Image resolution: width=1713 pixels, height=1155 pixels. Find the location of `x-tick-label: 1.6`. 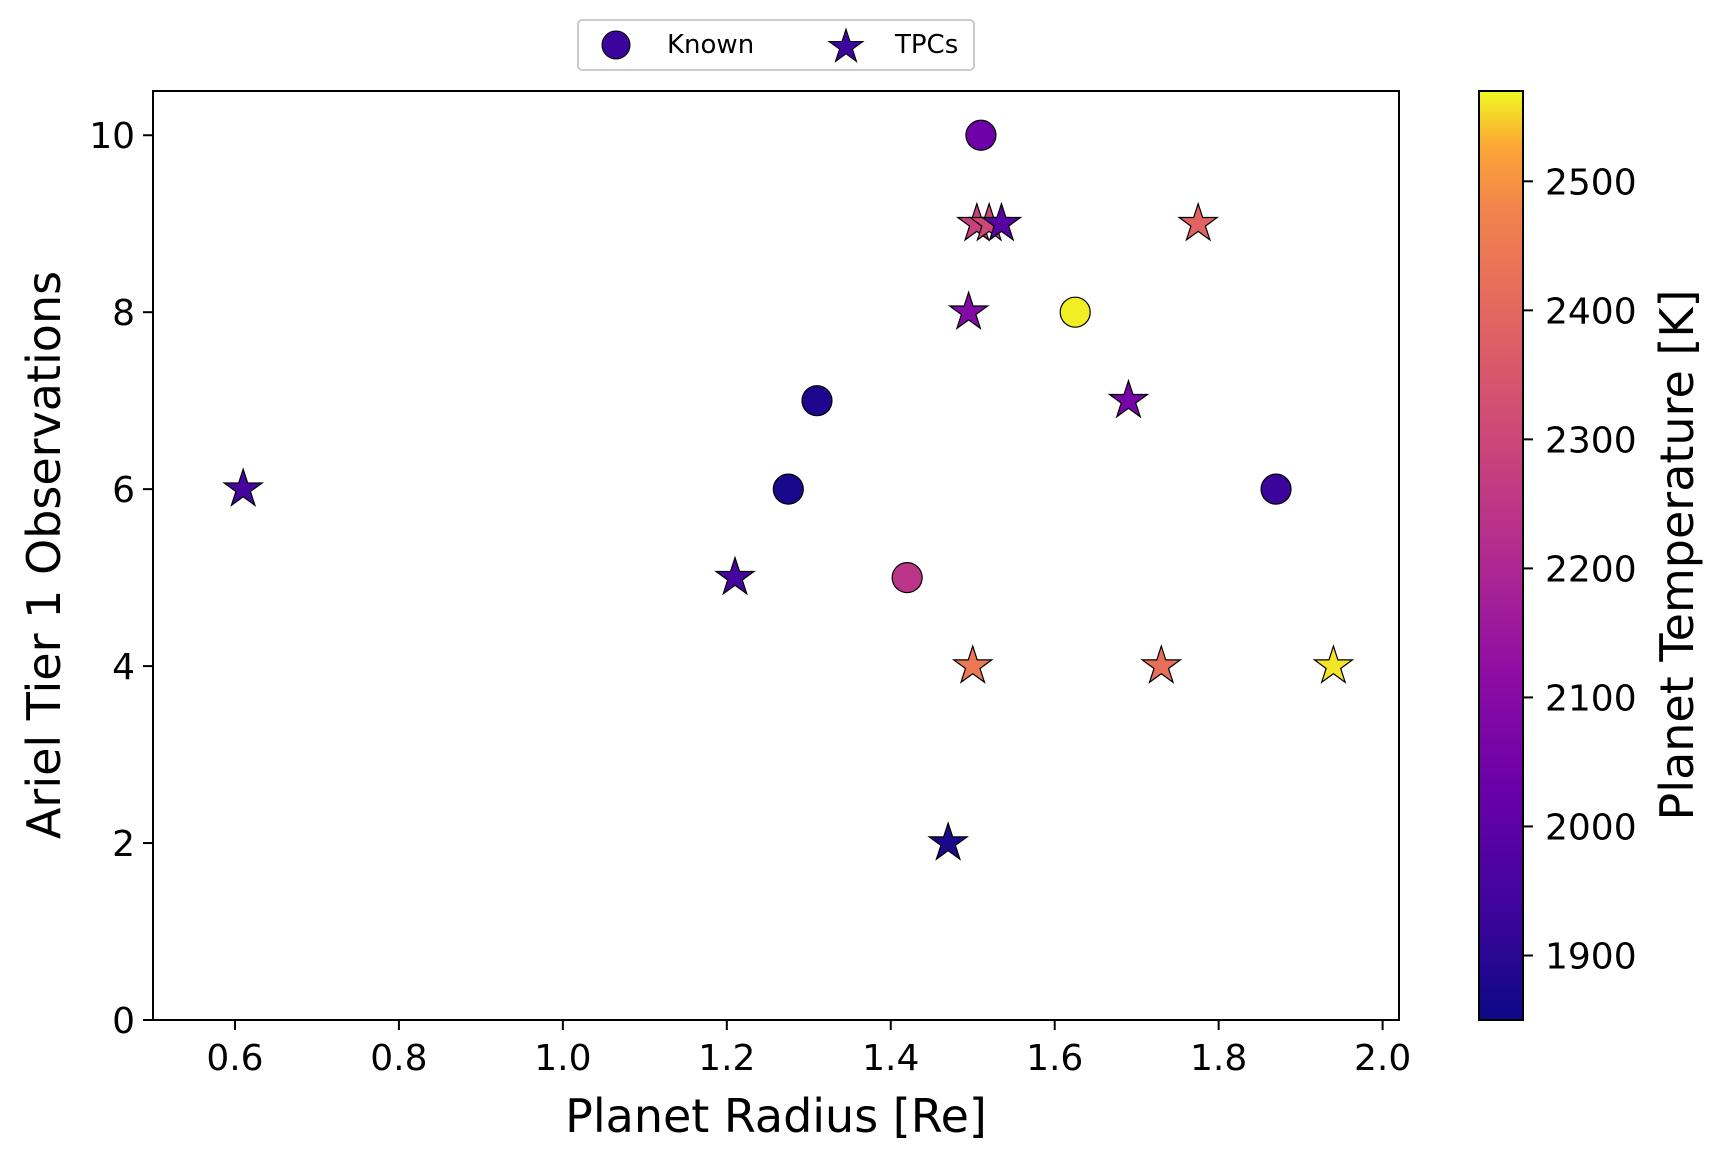

x-tick-label: 1.6 is located at coordinates (1054, 1058).